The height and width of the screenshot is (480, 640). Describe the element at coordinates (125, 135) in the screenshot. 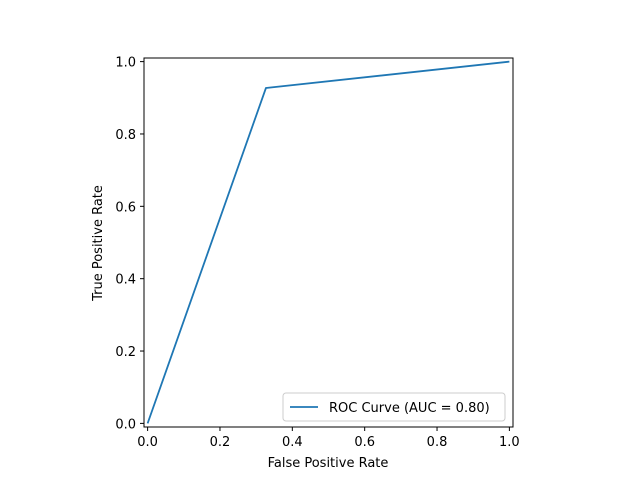

I see `y-tick-label: 0.8` at that location.